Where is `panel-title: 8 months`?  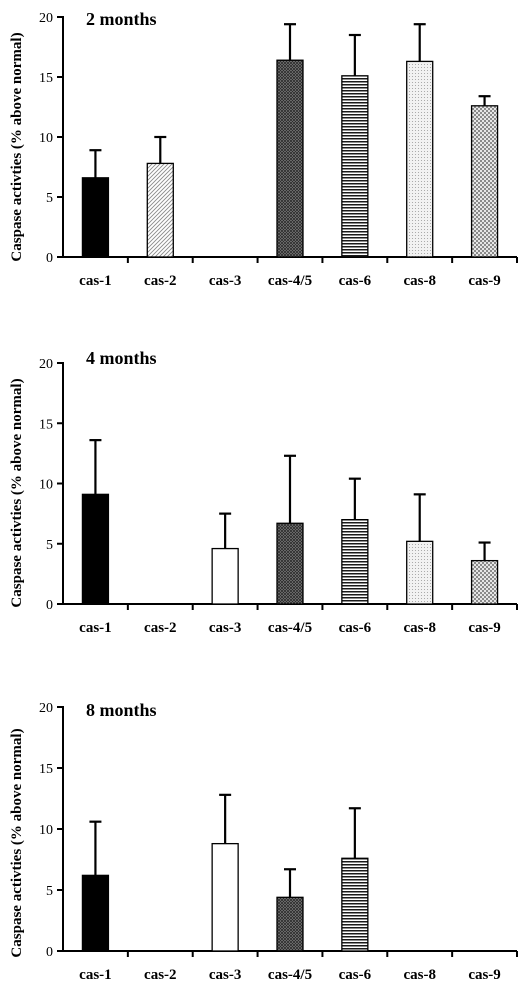
panel-title: 8 months is located at coordinates (121, 710).